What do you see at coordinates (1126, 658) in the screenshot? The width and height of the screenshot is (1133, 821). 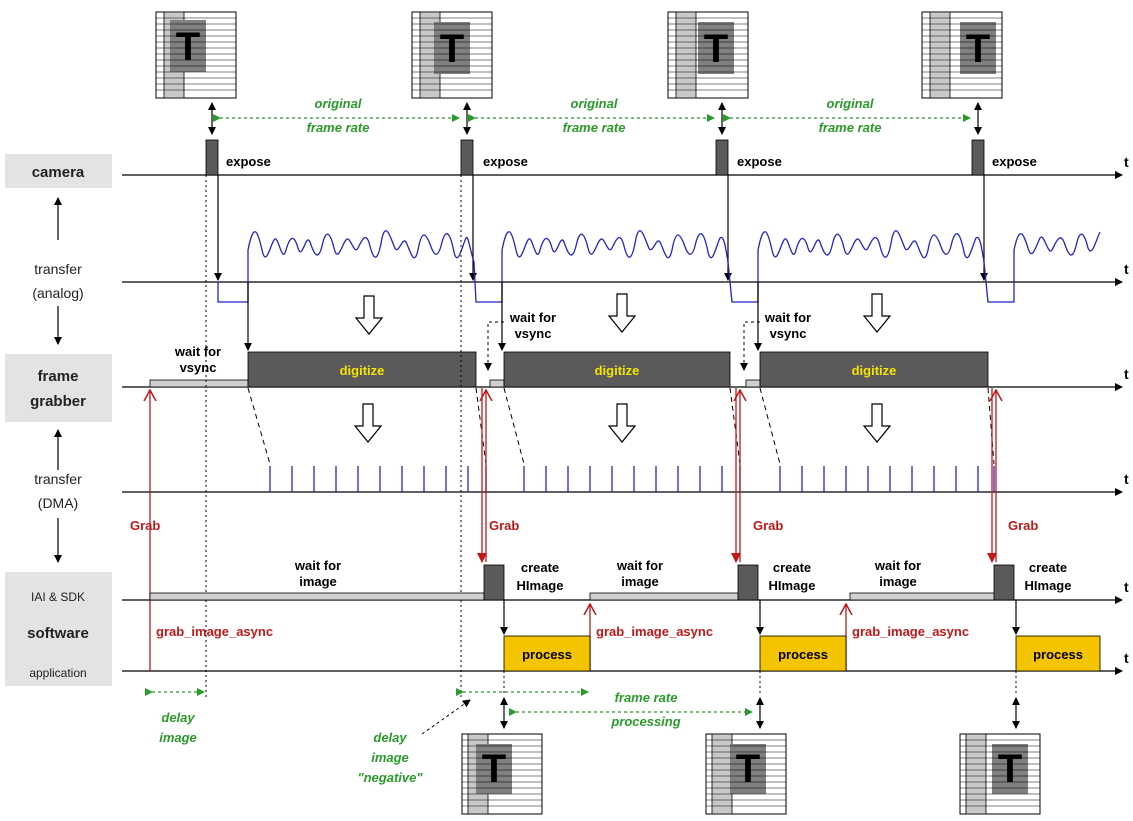 I see `app-axis-t: t` at bounding box center [1126, 658].